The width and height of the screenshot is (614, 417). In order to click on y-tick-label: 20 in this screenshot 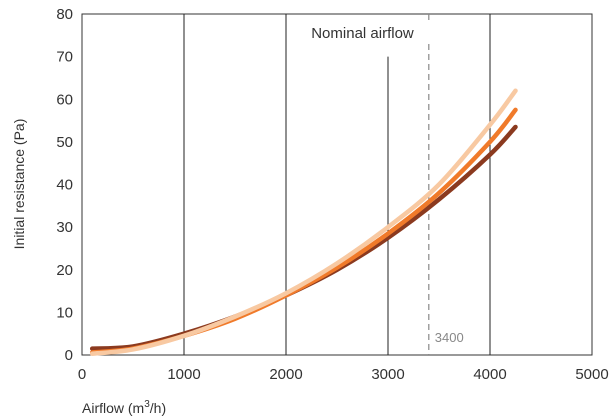, I will do `click(64, 270)`.